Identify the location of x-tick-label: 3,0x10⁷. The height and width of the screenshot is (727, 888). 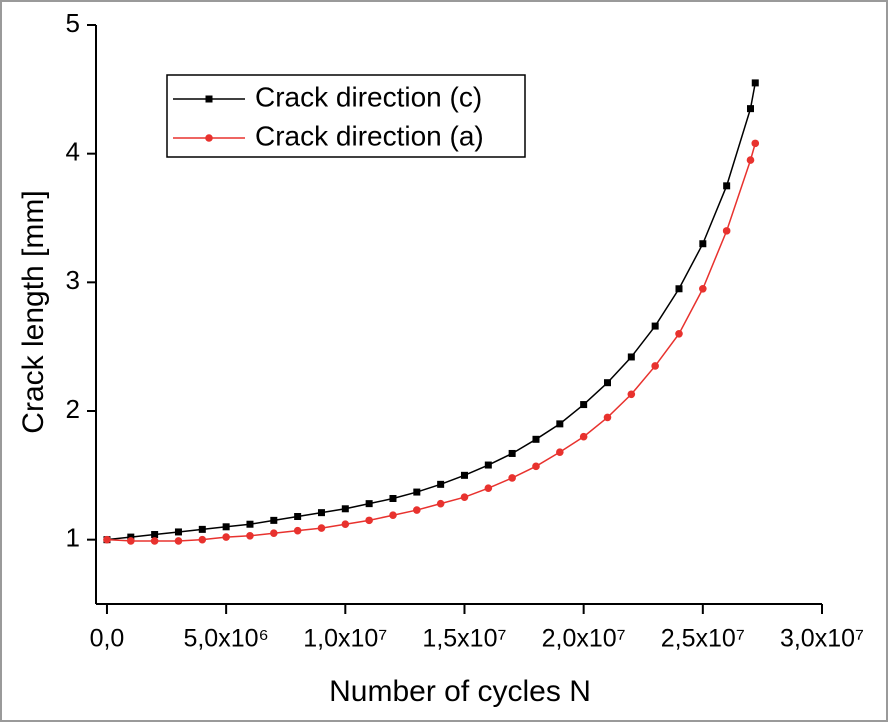
(822, 639).